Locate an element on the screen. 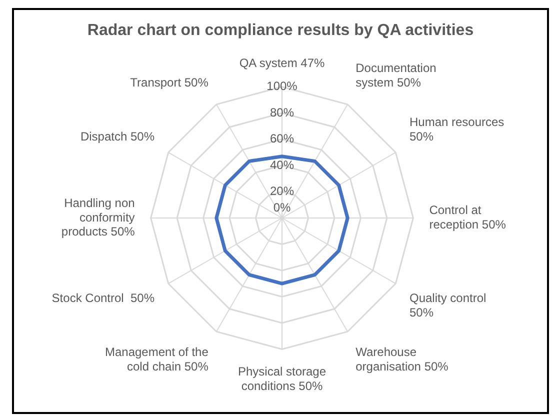 The height and width of the screenshot is (420, 555). spoke-label: Physical storage conditions 50% is located at coordinates (282, 379).